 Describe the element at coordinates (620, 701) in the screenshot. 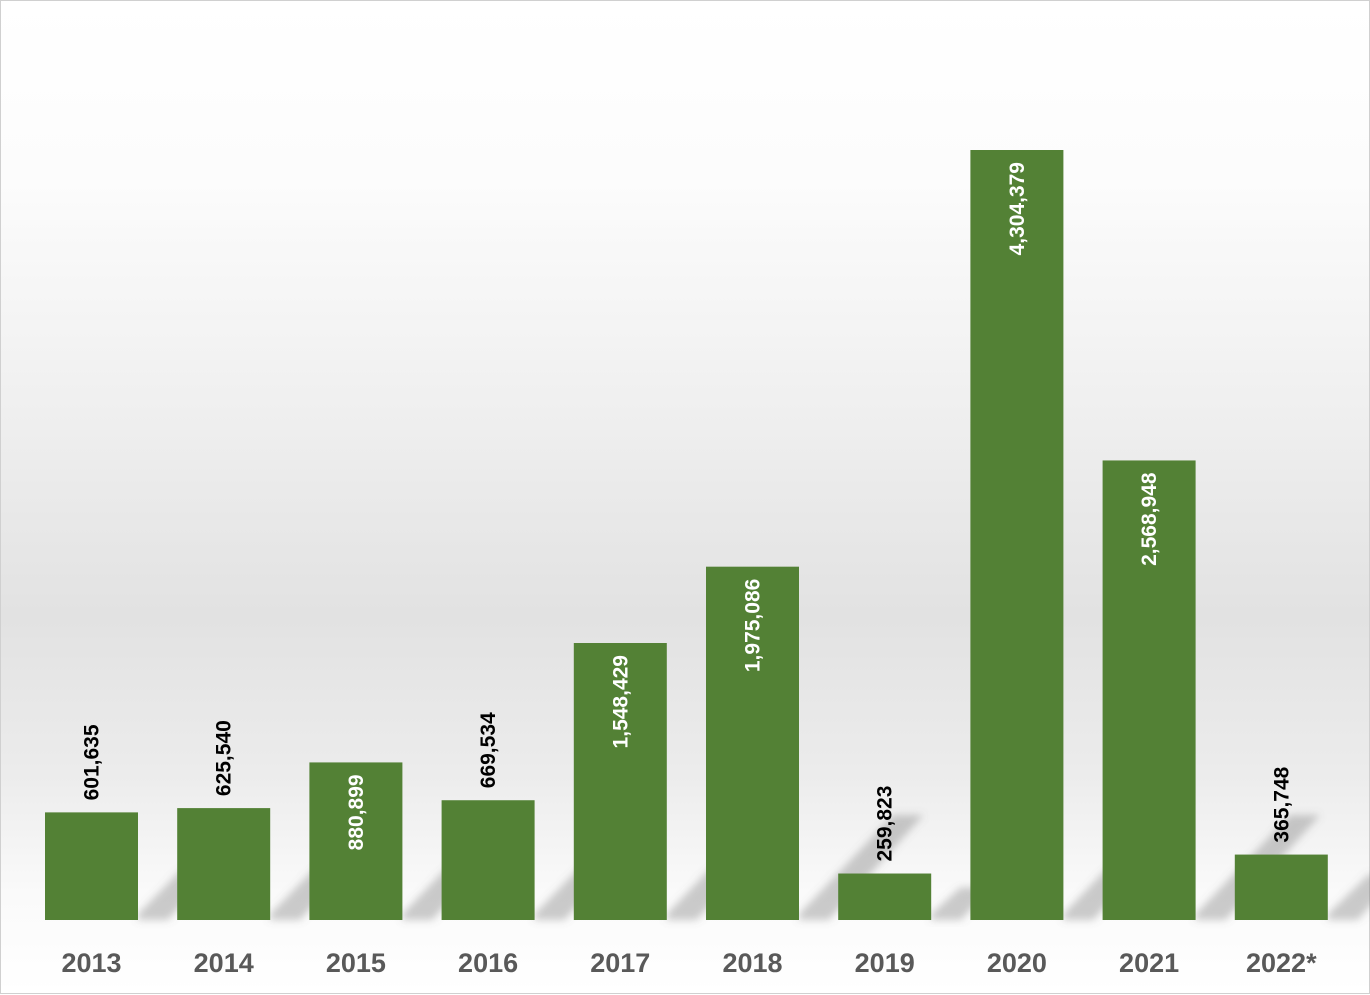

I see `value-label-2017: 1,548,429` at that location.